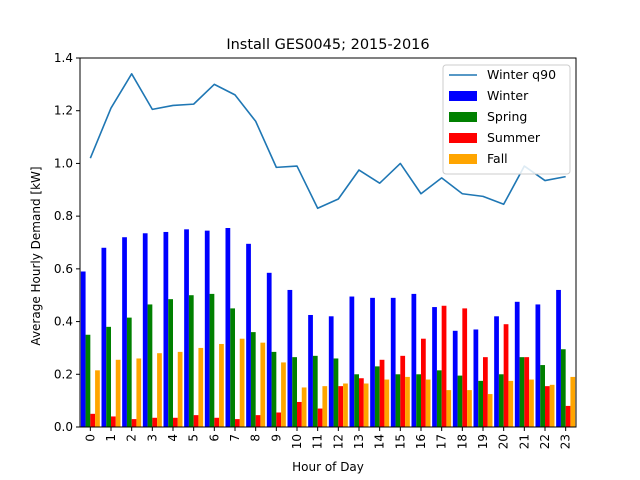  Describe the element at coordinates (276, 438) in the screenshot. I see `x-tick-label: 9` at that location.